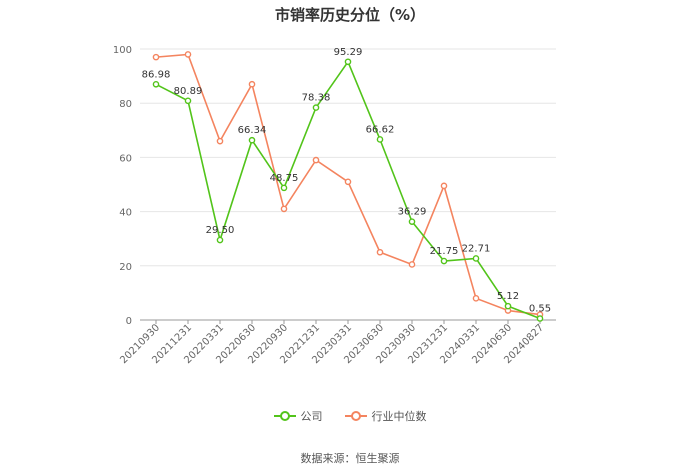  What do you see at coordinates (298, 416) in the screenshot?
I see `legend-item-company: 公司` at bounding box center [298, 416].